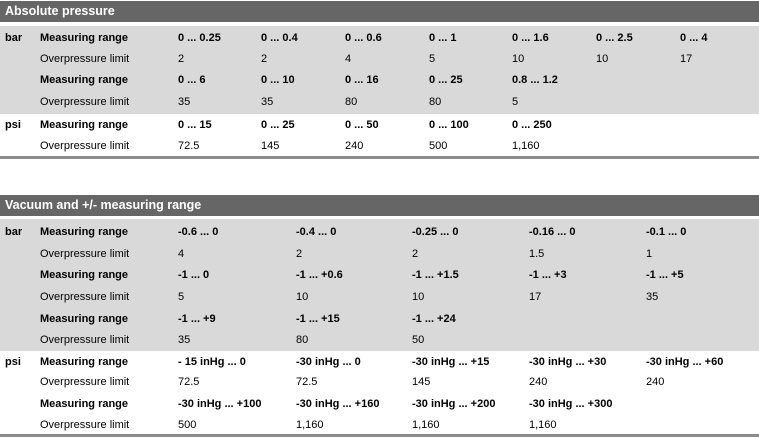  I want to click on table-cell: 0 ... 0.4, so click(279, 38).